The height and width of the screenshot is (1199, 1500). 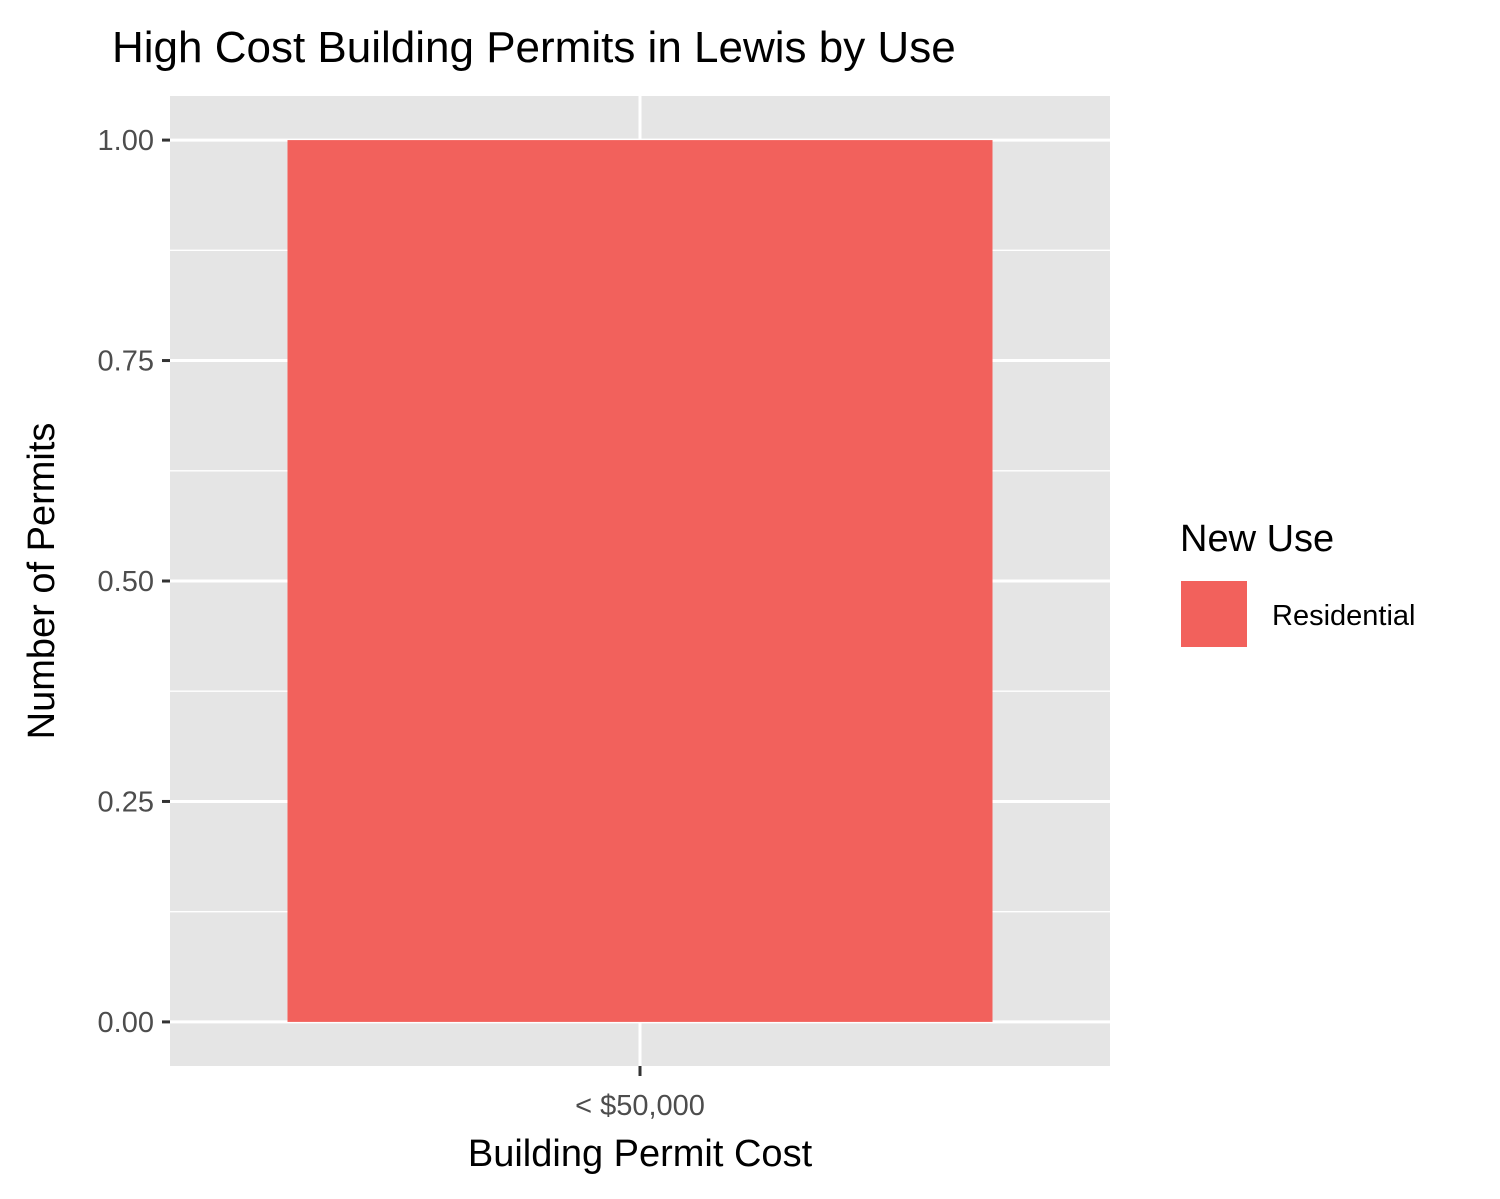 I want to click on y-axis-title: Number of Permits, so click(x=42, y=581).